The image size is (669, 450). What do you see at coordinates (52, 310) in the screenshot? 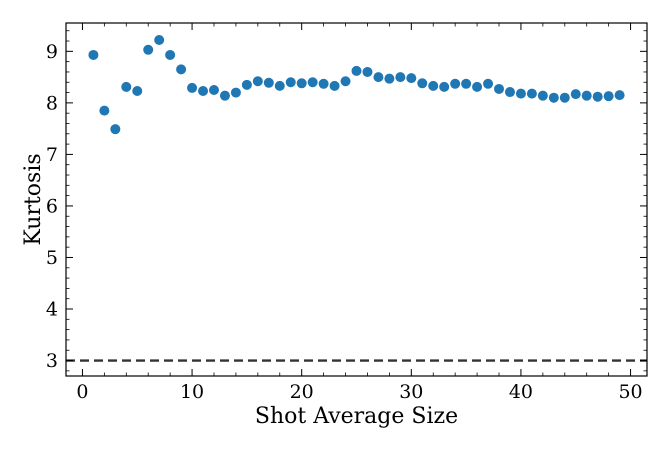
I see `y-tick-label: 4` at bounding box center [52, 310].